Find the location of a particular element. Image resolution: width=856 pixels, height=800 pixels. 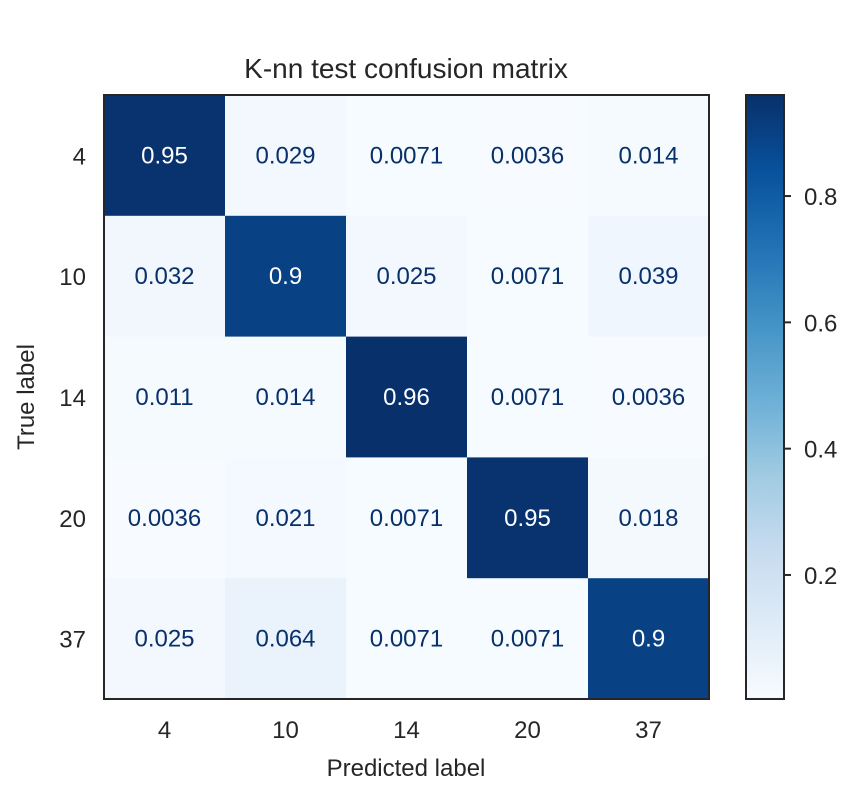

x-tick-label: 10 is located at coordinates (285, 730).